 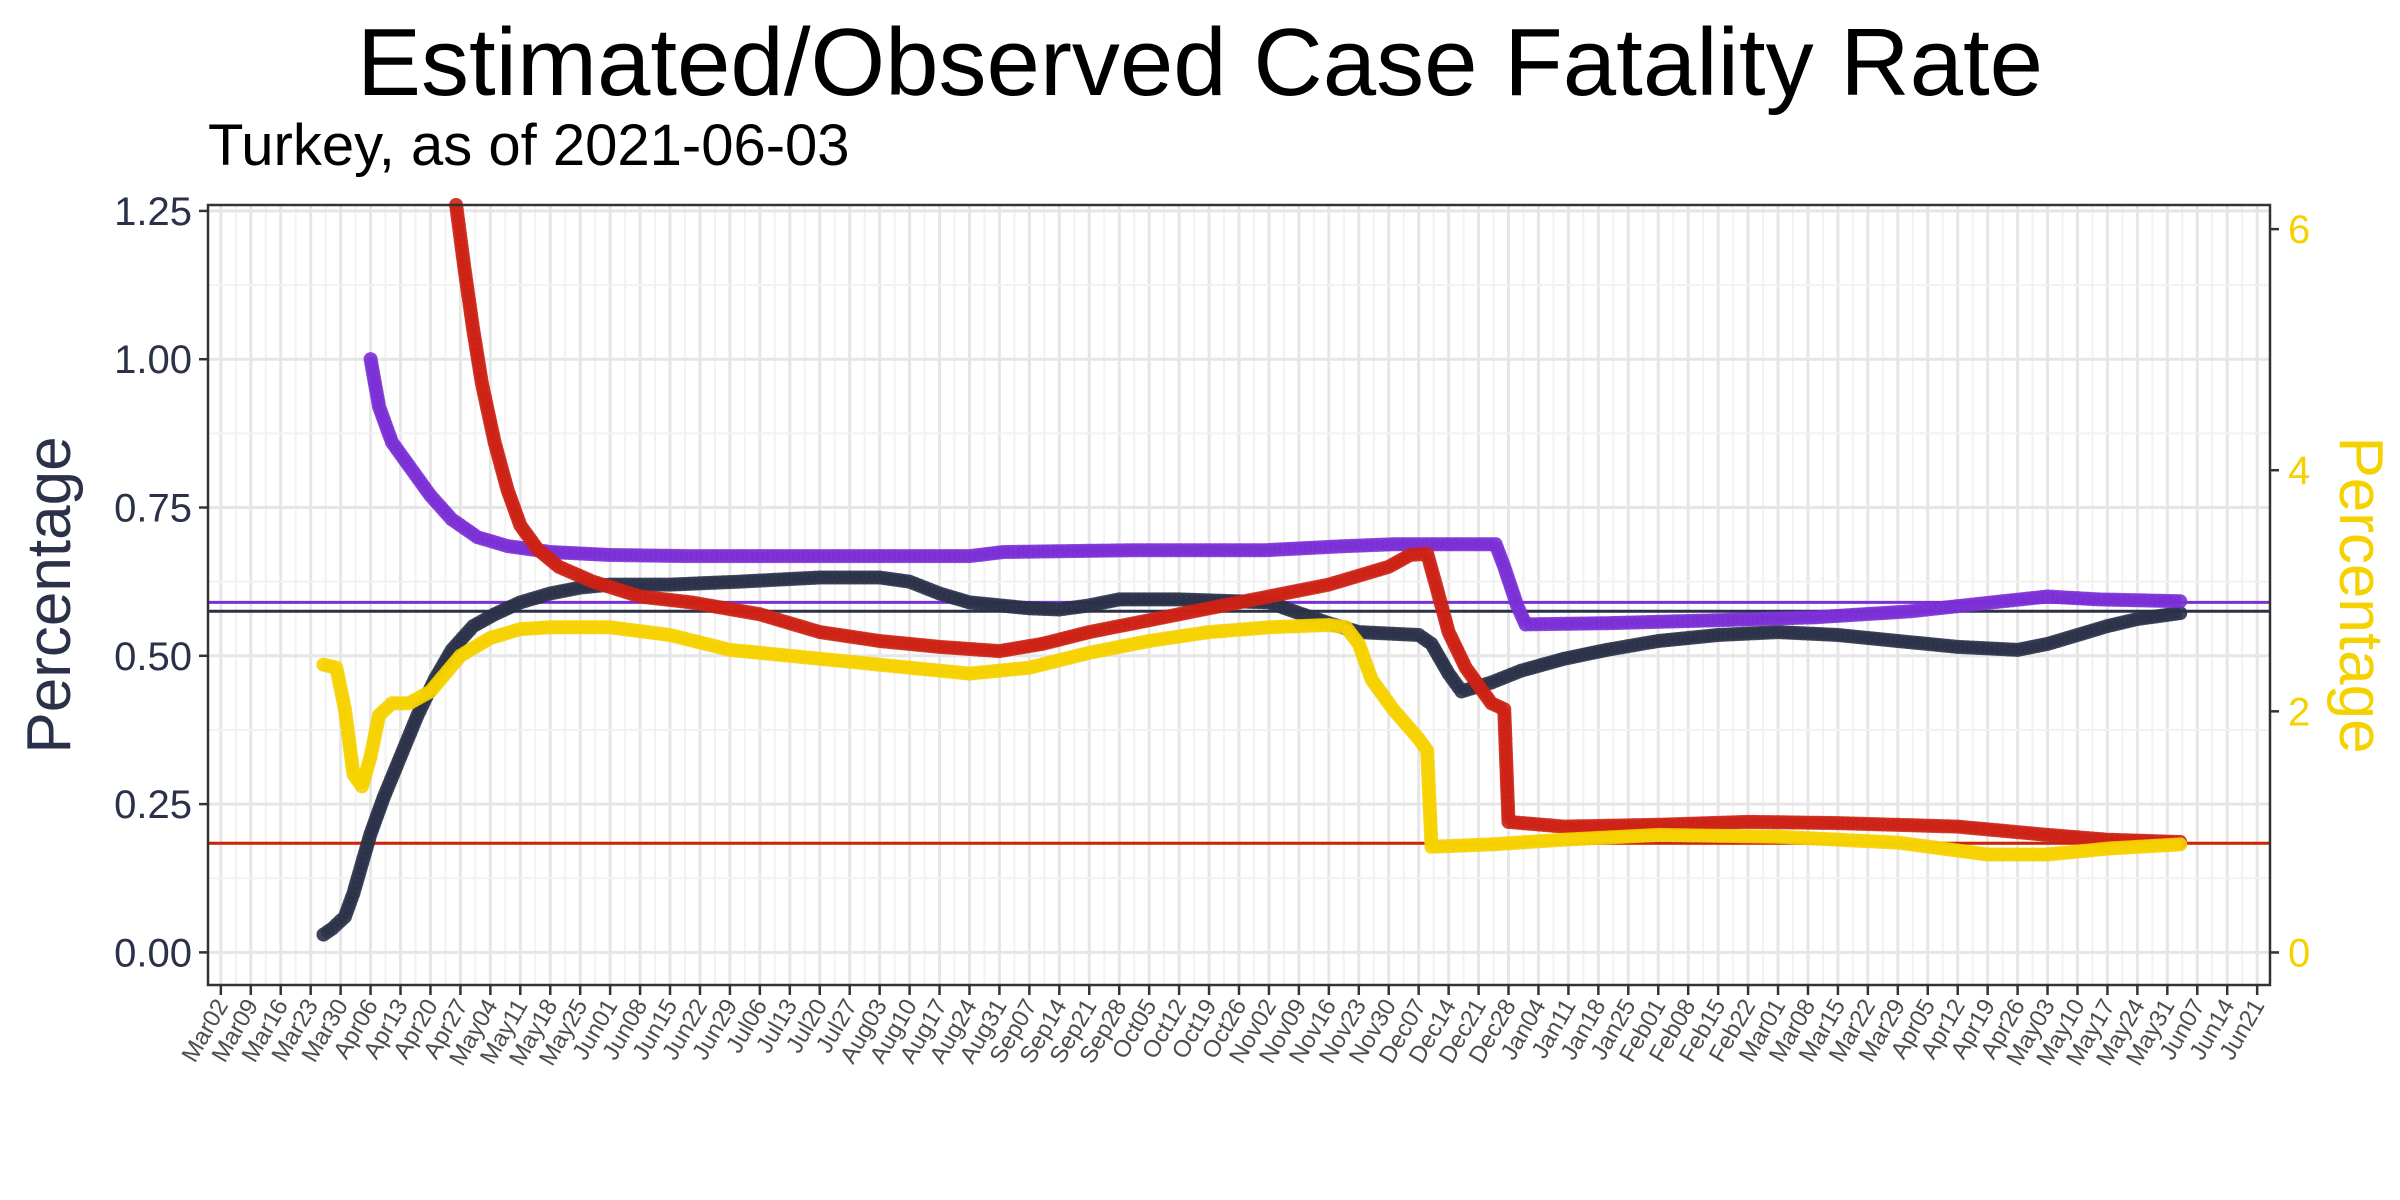 What do you see at coordinates (153, 509) in the screenshot?
I see `y-tick-label: 0.75` at bounding box center [153, 509].